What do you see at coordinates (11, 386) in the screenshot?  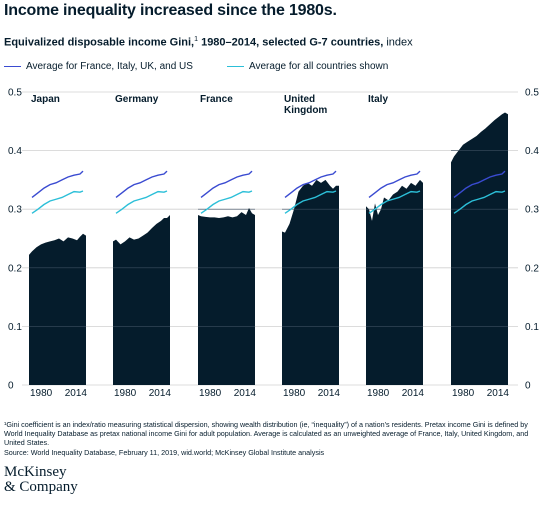 I see `y-tick-label-left: 0` at bounding box center [11, 386].